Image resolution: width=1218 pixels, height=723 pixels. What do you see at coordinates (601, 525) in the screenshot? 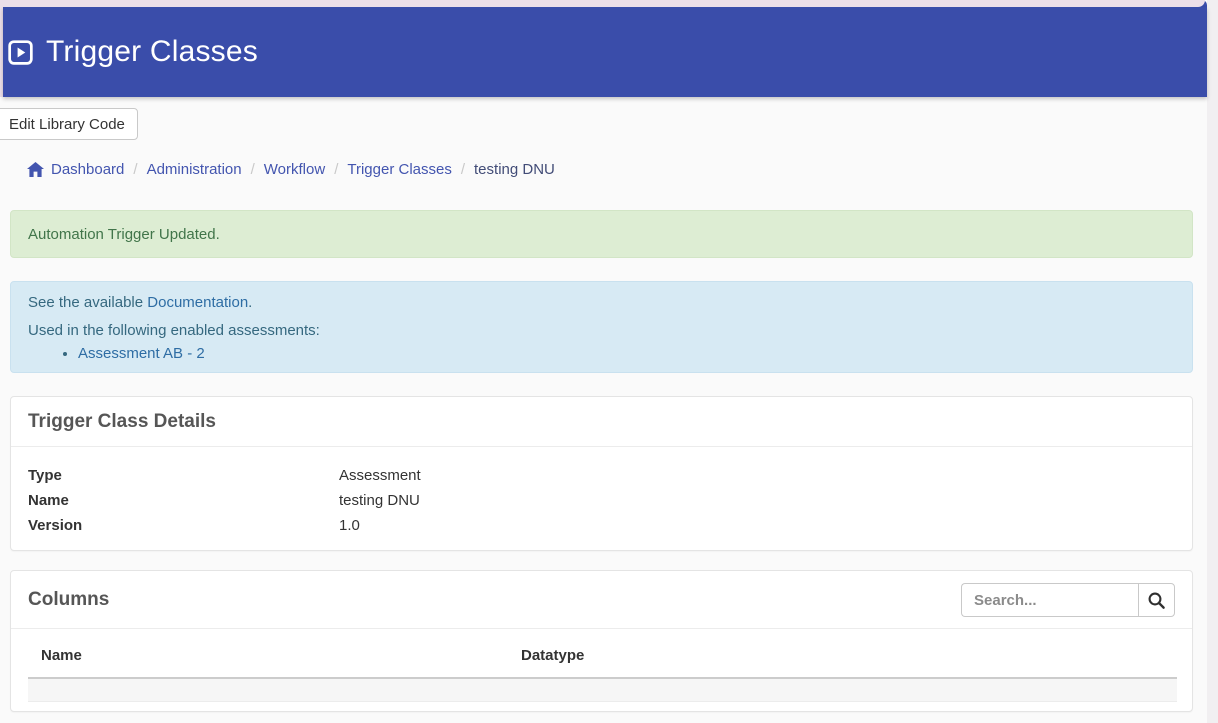
I see `detail-row-version: Version 1.0` at bounding box center [601, 525].